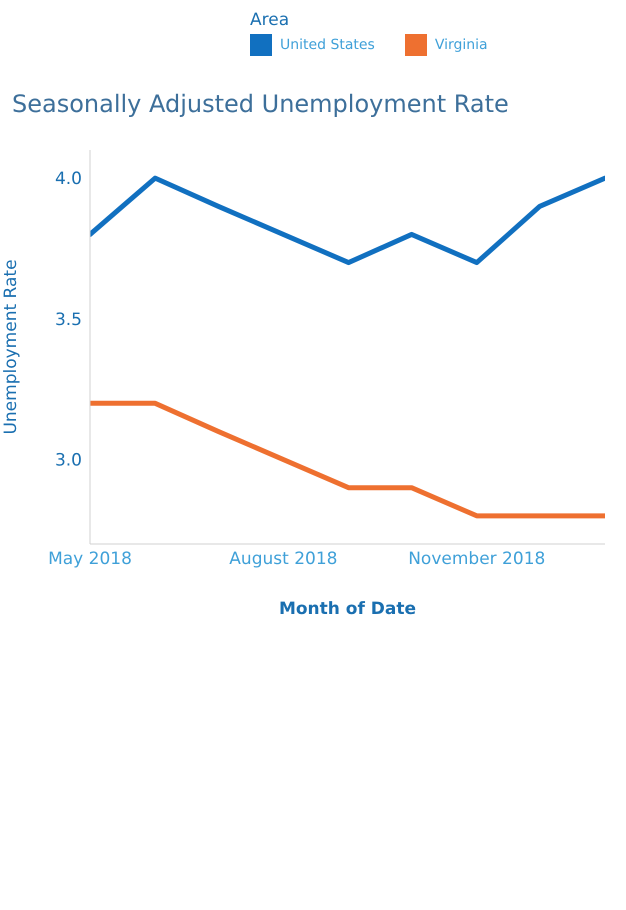 The image size is (626, 910). I want to click on y-tick-label: 3.0, so click(68, 460).